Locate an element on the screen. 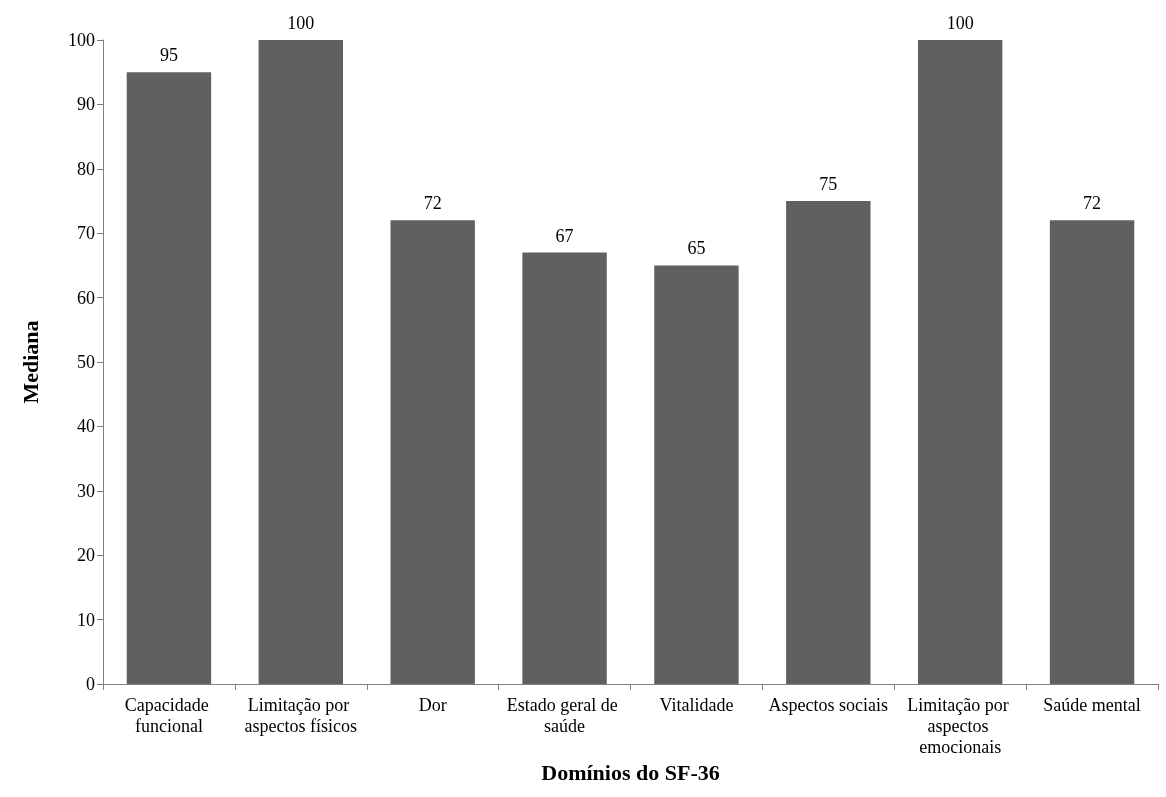 The width and height of the screenshot is (1166, 797). y-tick-label: 10 is located at coordinates (86, 619).